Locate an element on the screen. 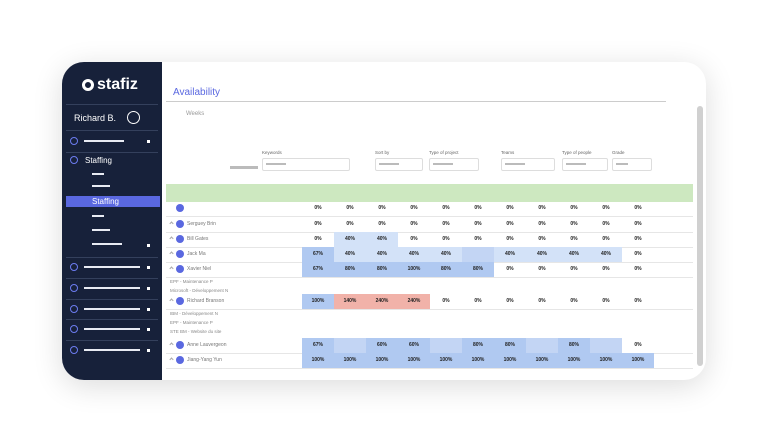  person-name: Xavier Niel is located at coordinates (199, 269).